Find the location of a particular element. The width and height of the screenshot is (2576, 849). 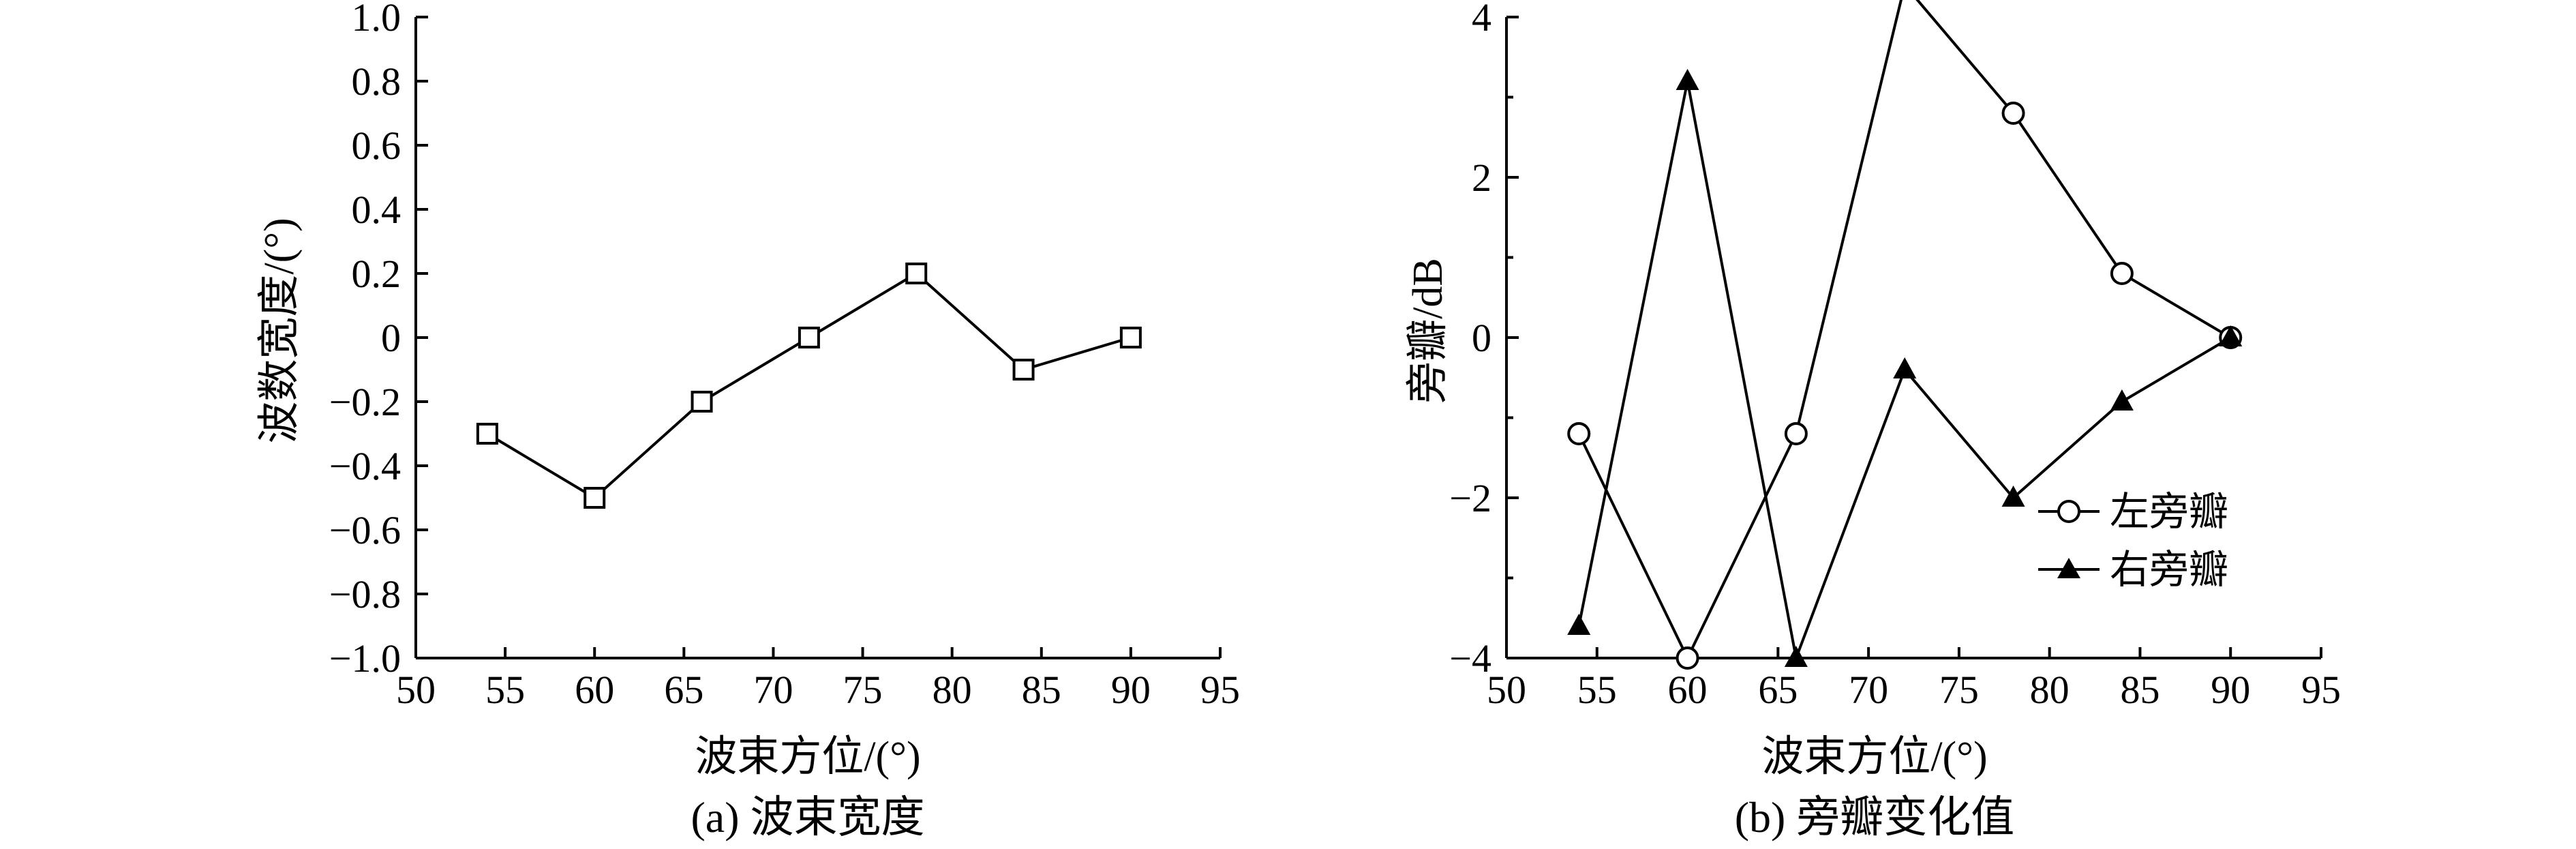

chart-a-series is located at coordinates (809, 386).